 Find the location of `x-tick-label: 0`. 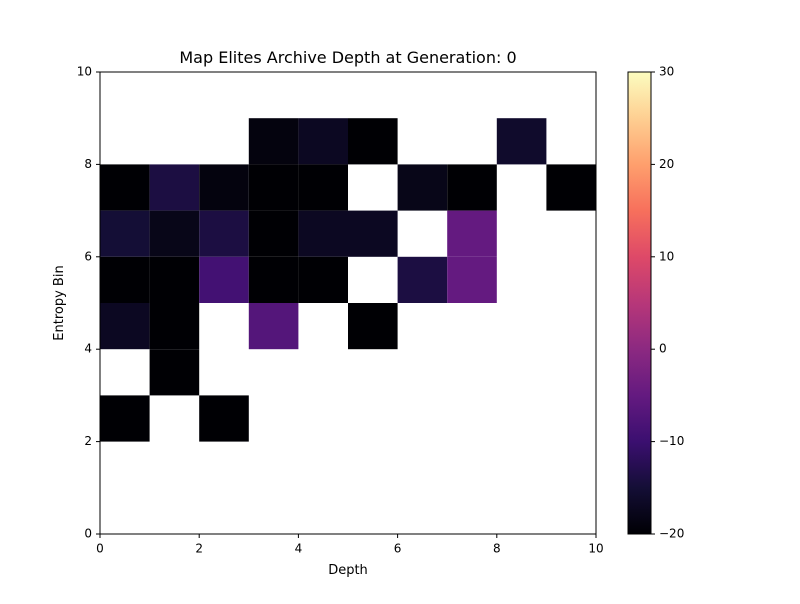

x-tick-label: 0 is located at coordinates (100, 549).